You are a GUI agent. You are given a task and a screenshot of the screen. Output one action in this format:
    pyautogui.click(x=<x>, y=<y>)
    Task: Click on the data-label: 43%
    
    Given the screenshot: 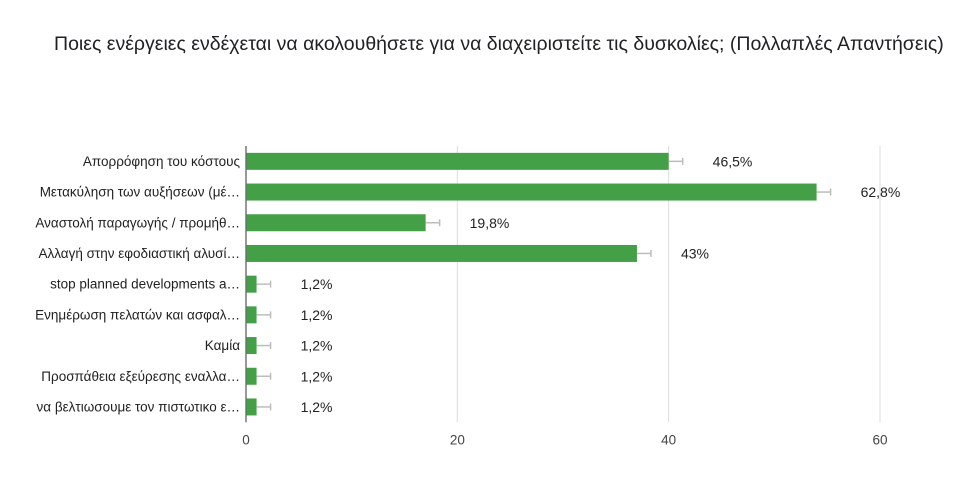 What is the action you would take?
    pyautogui.click(x=695, y=253)
    